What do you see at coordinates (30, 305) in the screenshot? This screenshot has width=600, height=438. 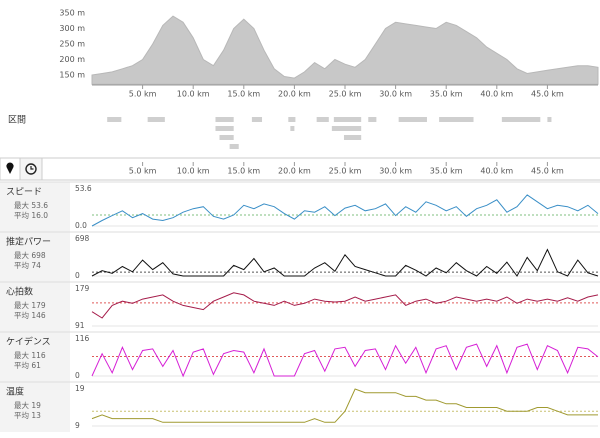 I see `stream-max: 最大 179` at bounding box center [30, 305].